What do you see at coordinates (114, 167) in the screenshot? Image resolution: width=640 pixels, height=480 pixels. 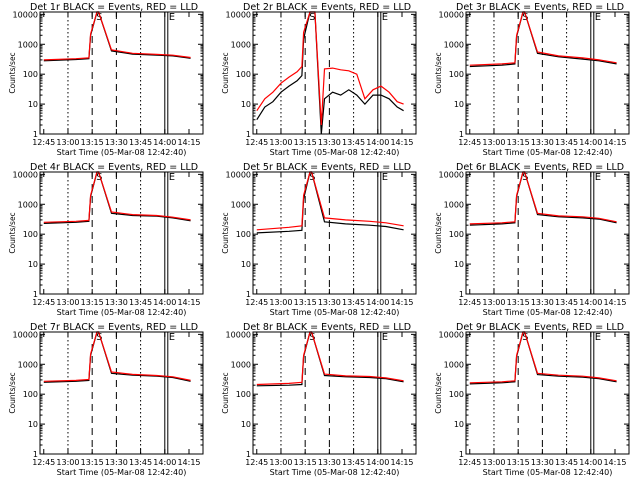 I see `panel-title: Det 4r BLACK = Events, RED = LLD` at bounding box center [114, 167].